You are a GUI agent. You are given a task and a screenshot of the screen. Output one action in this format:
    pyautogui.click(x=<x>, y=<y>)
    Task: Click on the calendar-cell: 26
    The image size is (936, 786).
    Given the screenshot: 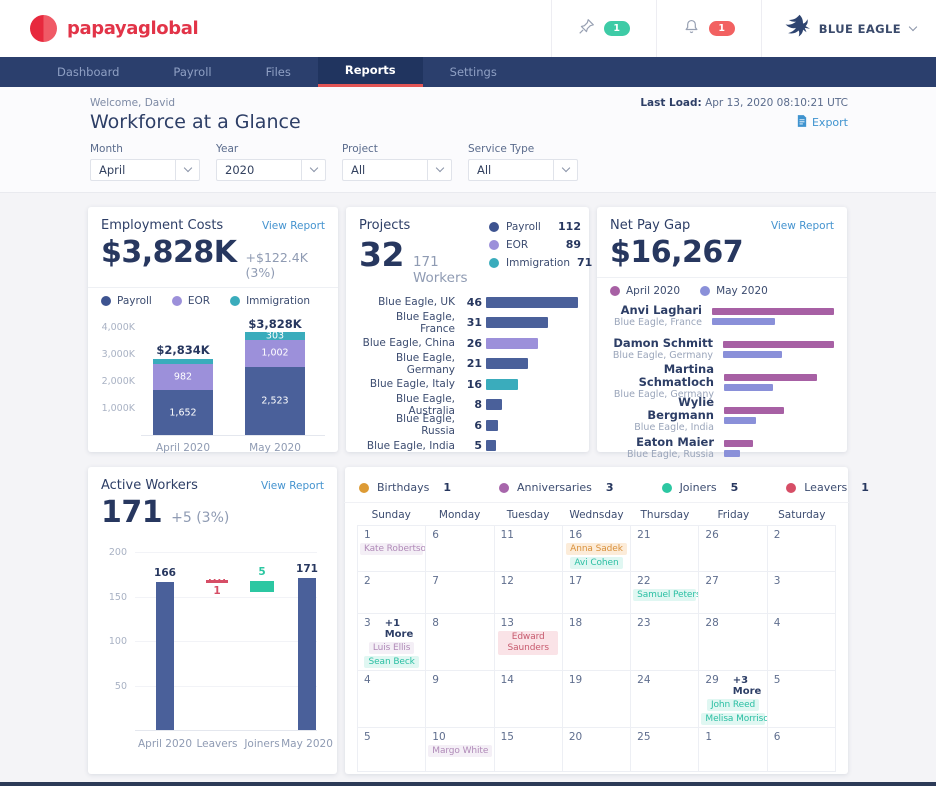 What is the action you would take?
    pyautogui.click(x=733, y=549)
    